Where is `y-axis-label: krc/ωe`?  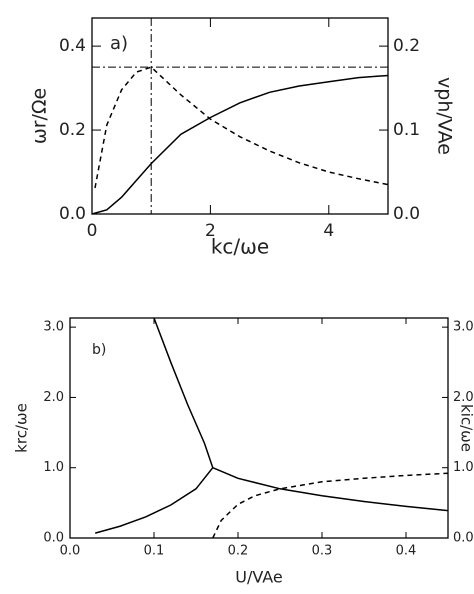 y-axis-label: krc/ωe is located at coordinates (22, 428).